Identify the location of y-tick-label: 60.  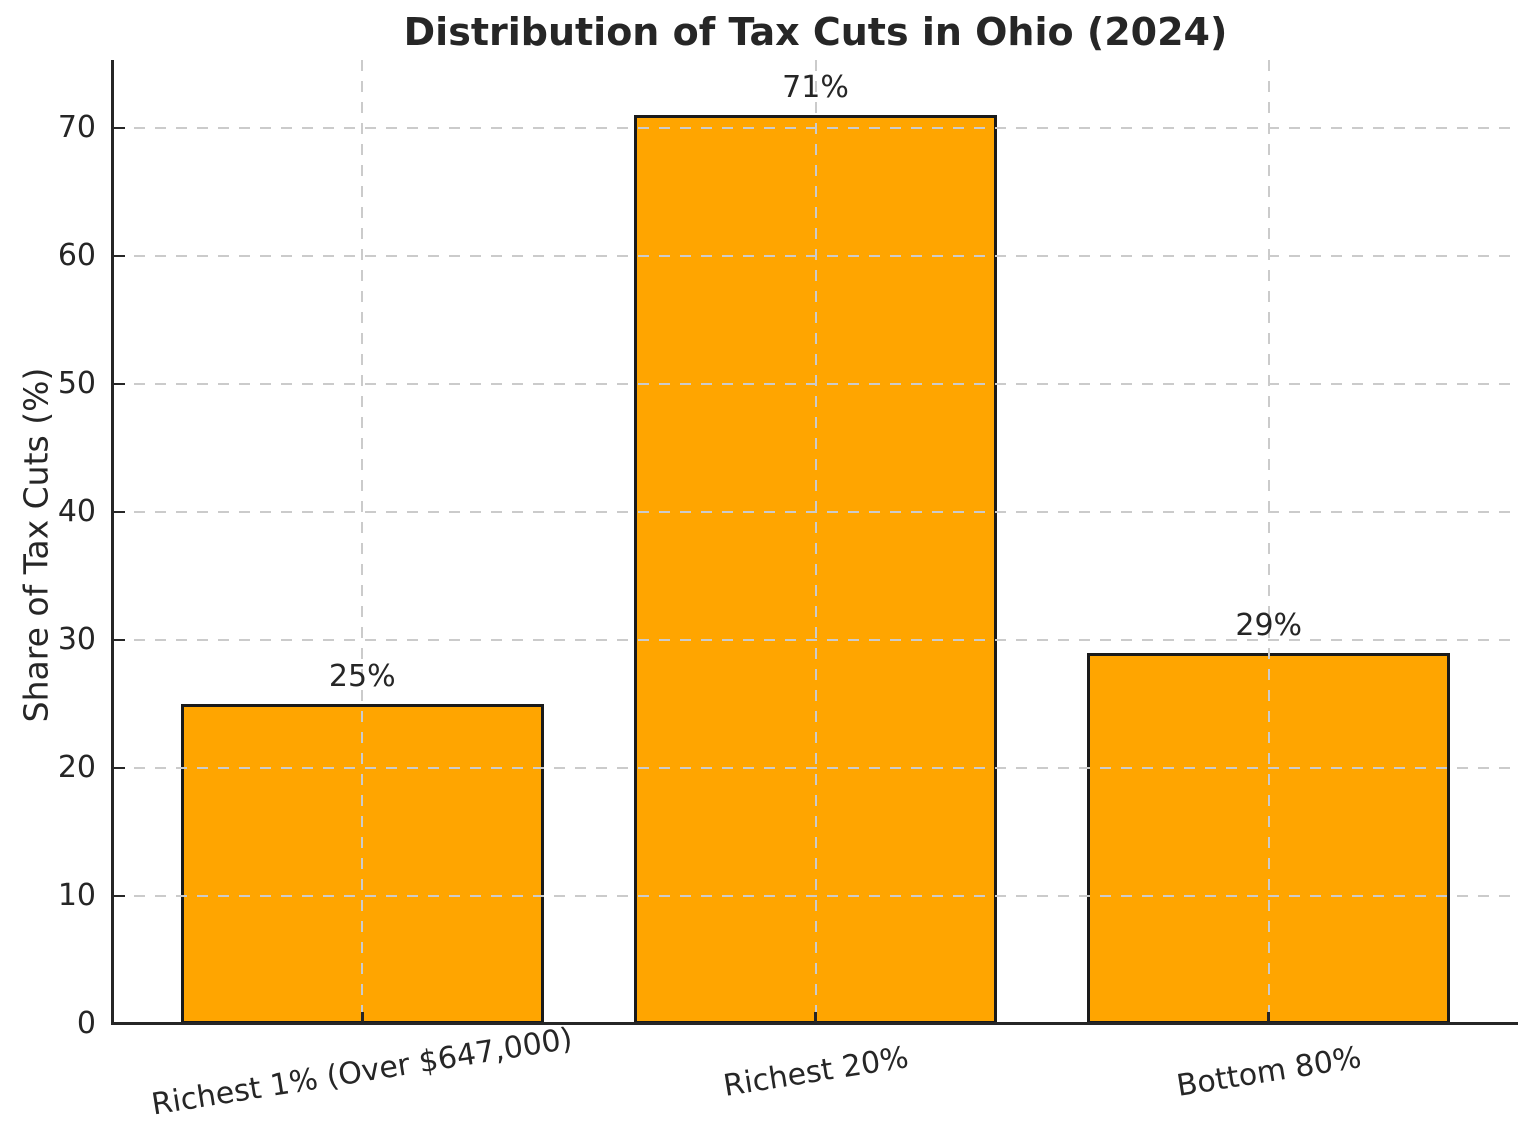
(76, 255).